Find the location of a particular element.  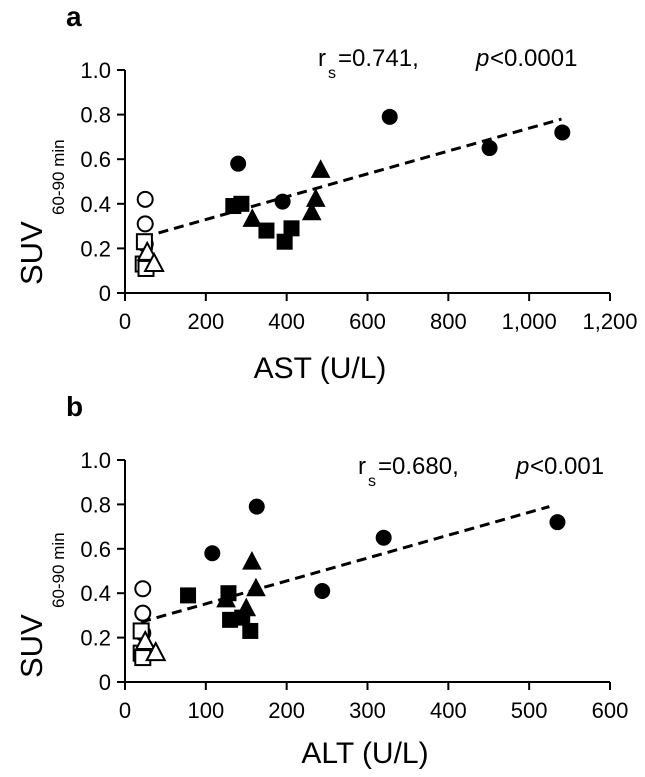

x-axis-label-b: ALT (U/L) is located at coordinates (364, 753).